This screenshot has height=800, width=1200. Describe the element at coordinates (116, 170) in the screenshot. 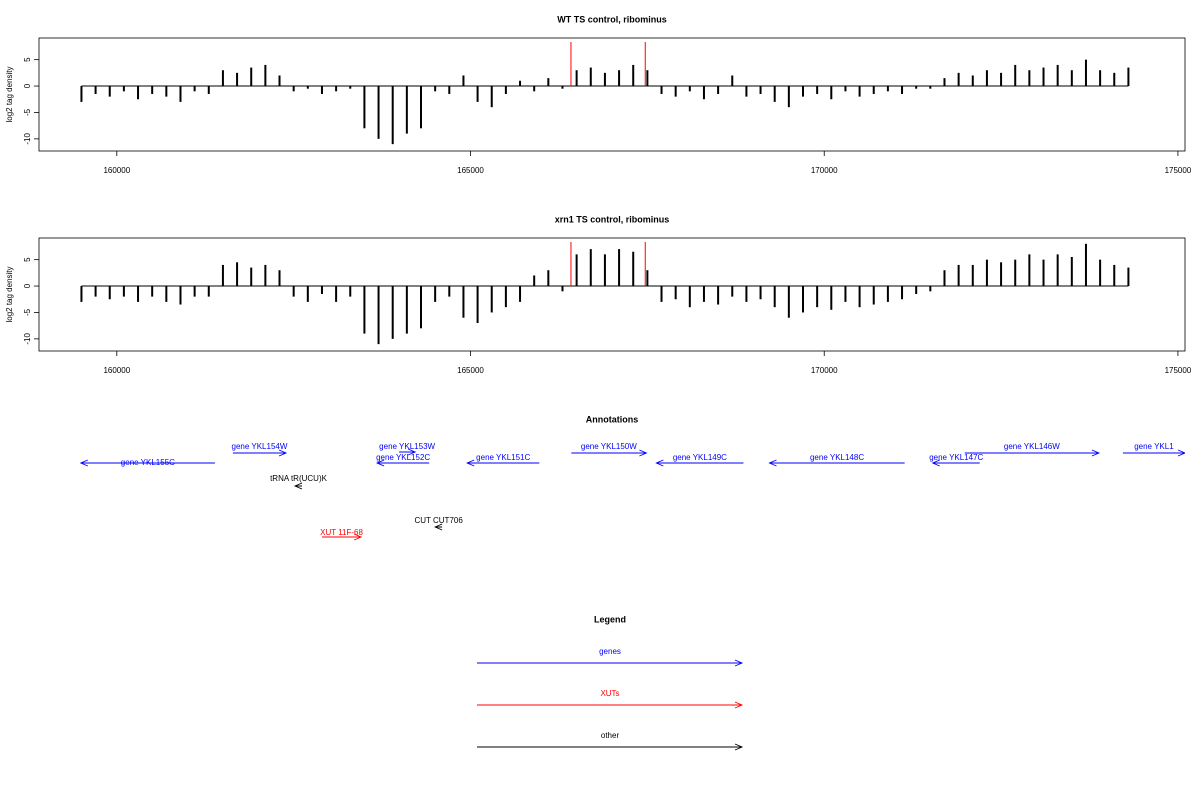

I see `x-tick-label: 160000` at that location.